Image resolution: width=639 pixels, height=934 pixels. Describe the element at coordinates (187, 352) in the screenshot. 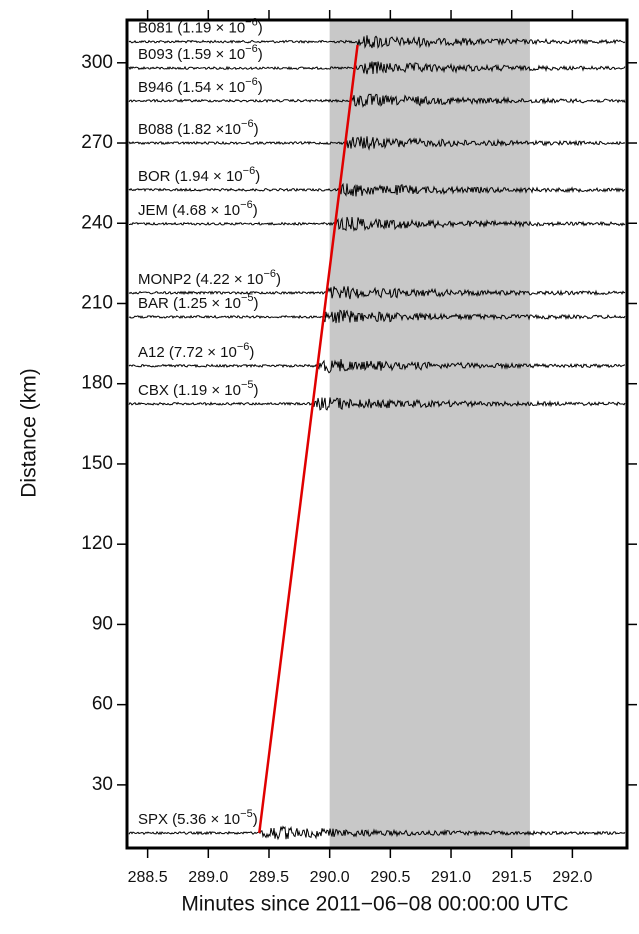

I see `station-name: A12 (7.72 × 10` at that location.